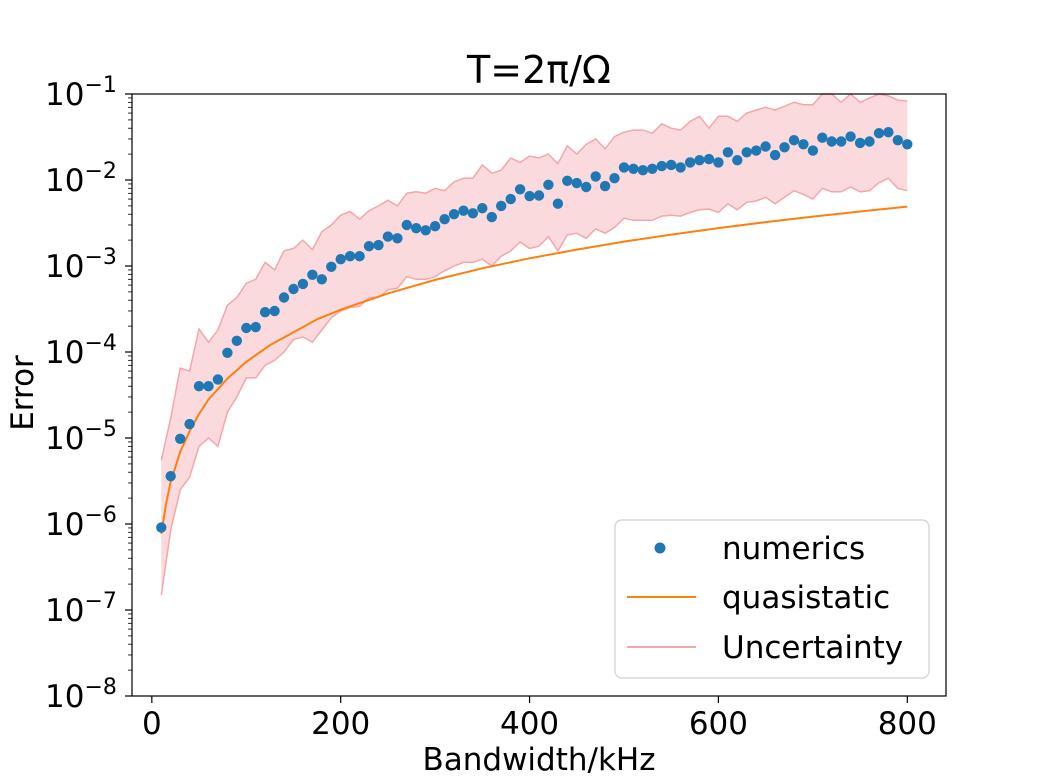  I want to click on x-tick-label: 0, so click(152, 724).